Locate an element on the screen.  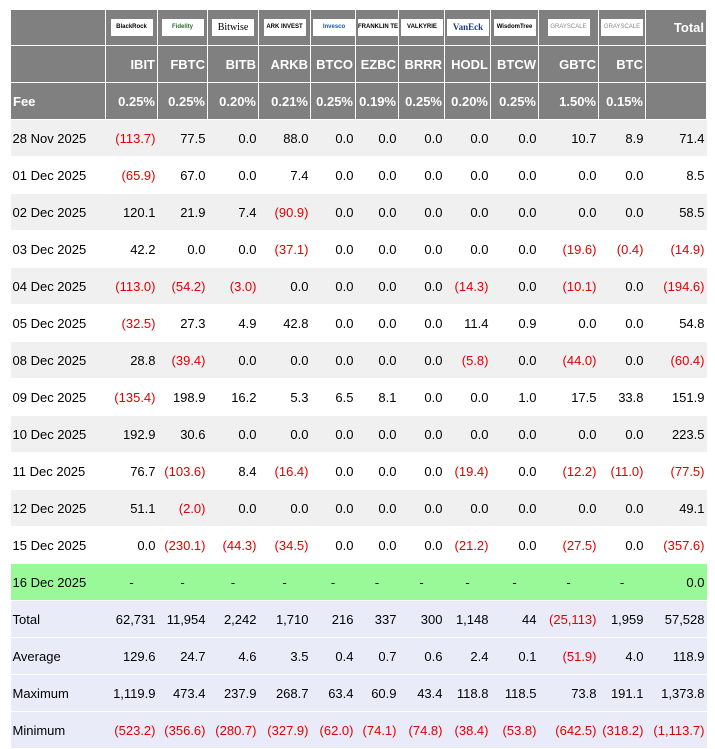
flow-cell: (34.5) is located at coordinates (284, 545).